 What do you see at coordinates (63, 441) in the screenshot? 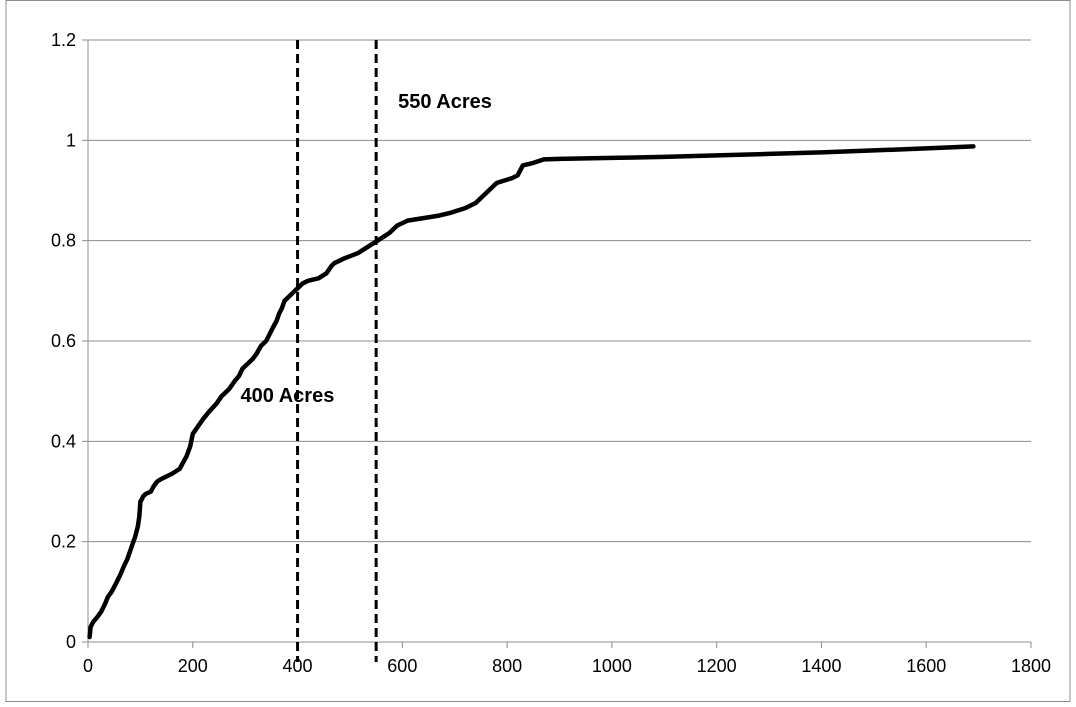
I see `y-tick-label: 0.4` at bounding box center [63, 441].